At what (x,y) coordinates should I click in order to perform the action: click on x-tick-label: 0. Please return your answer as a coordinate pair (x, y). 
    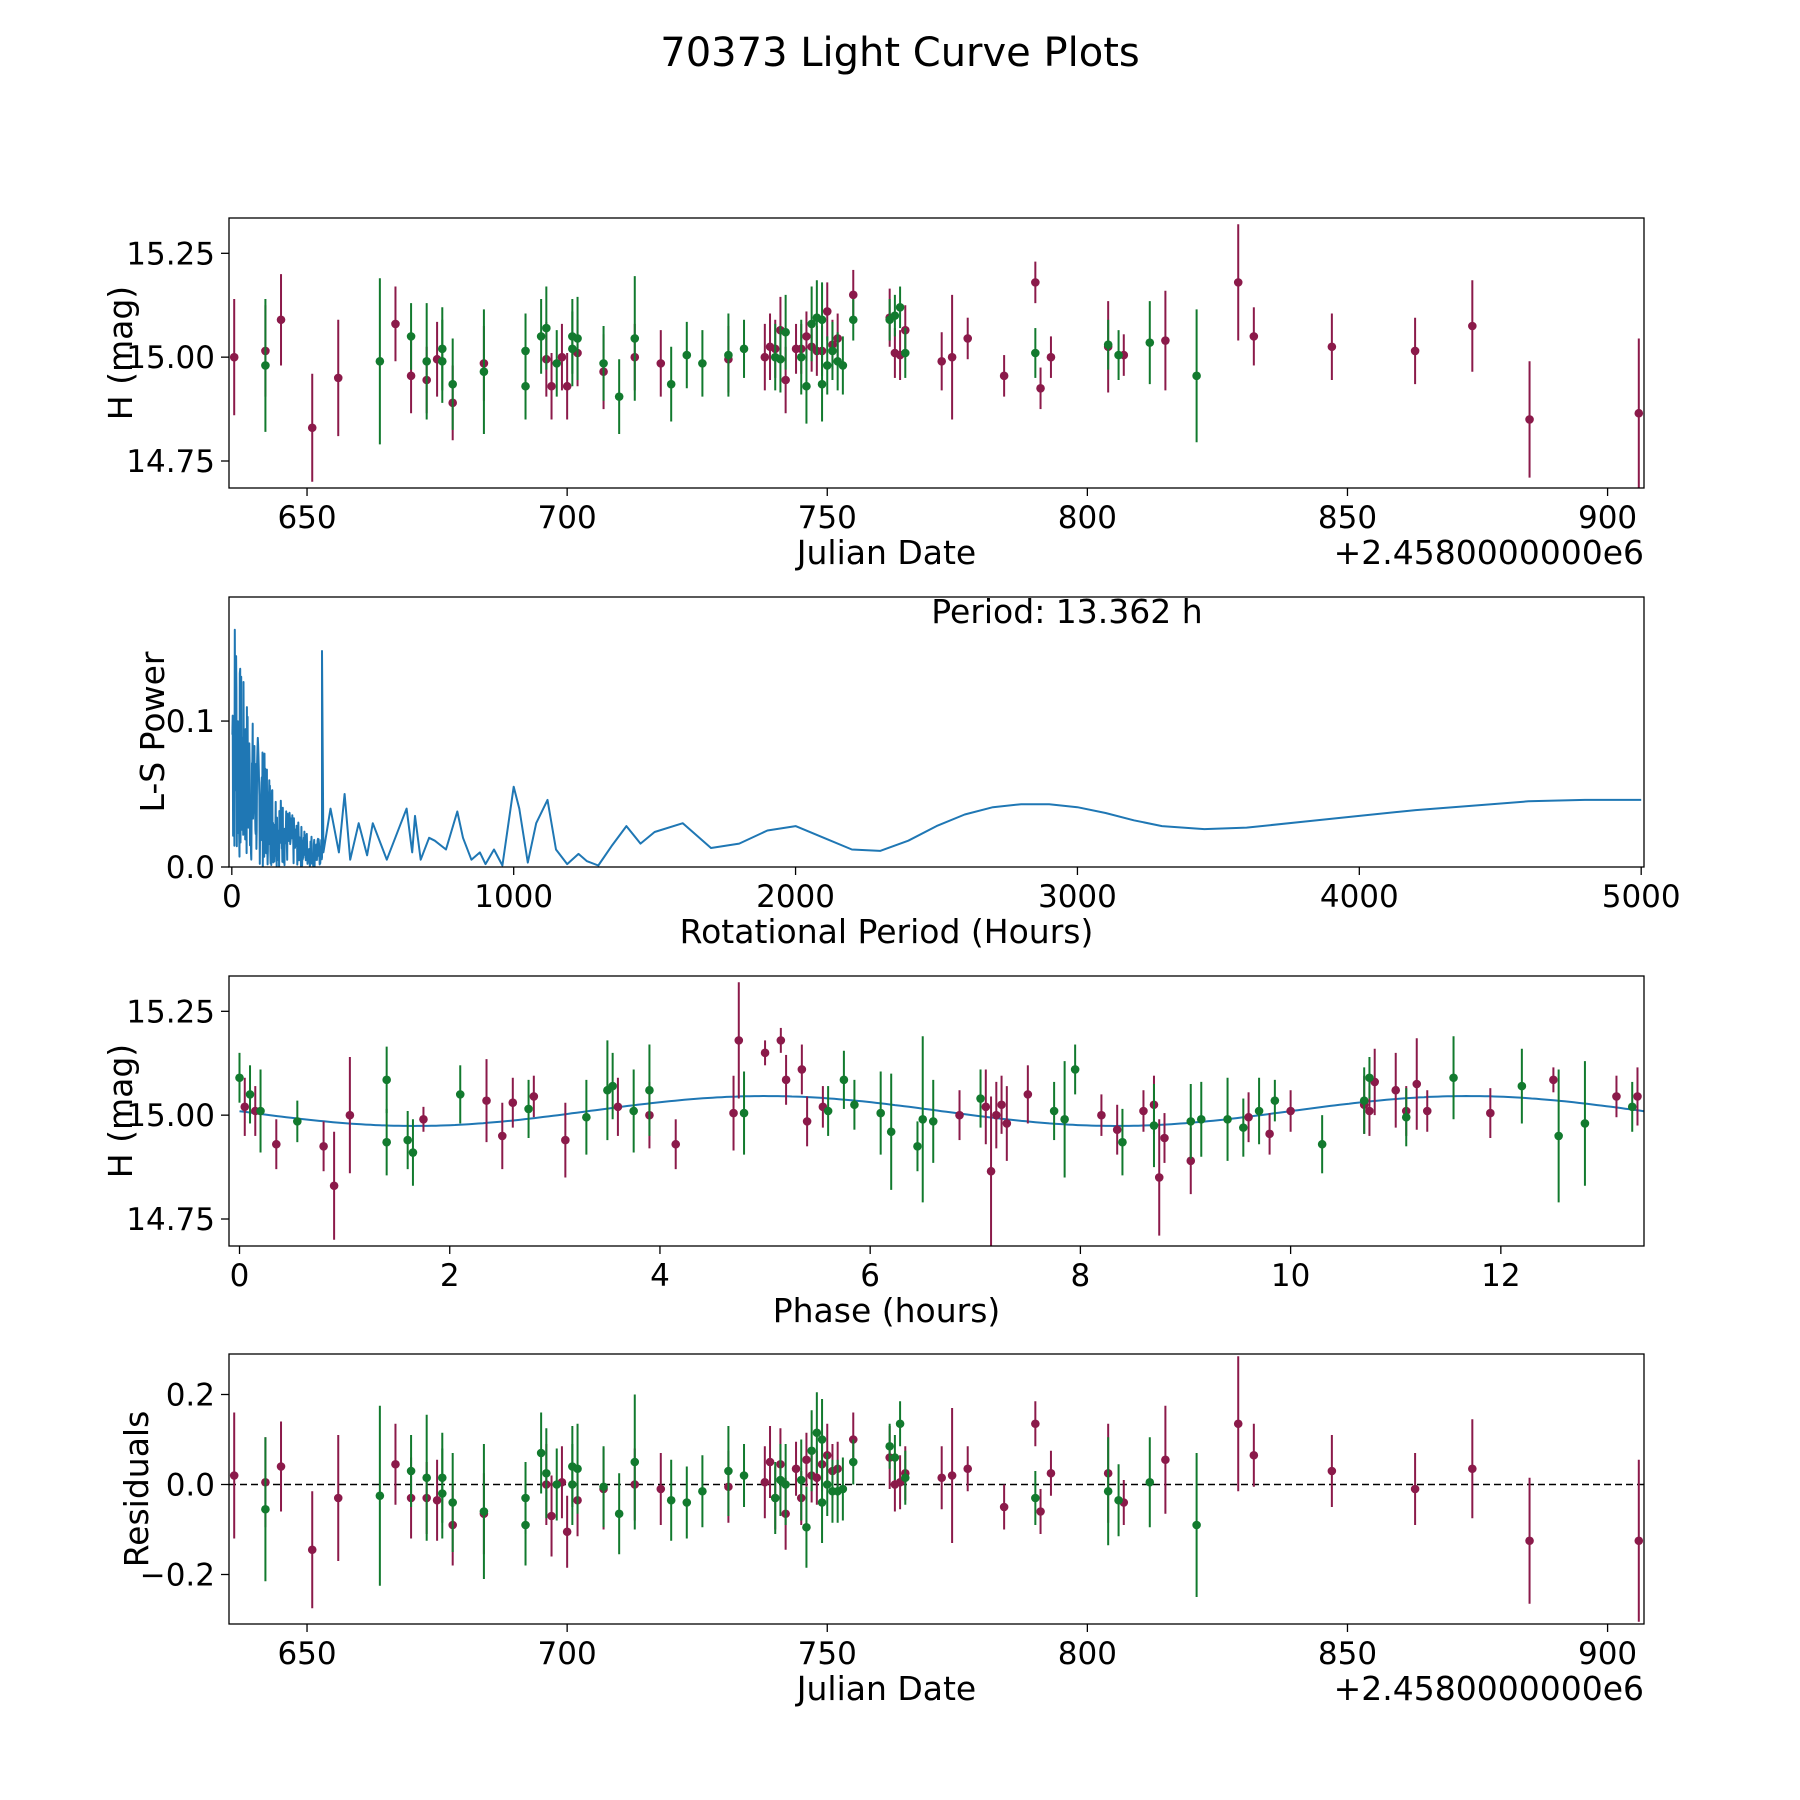
    Looking at the image, I should click on (232, 897).